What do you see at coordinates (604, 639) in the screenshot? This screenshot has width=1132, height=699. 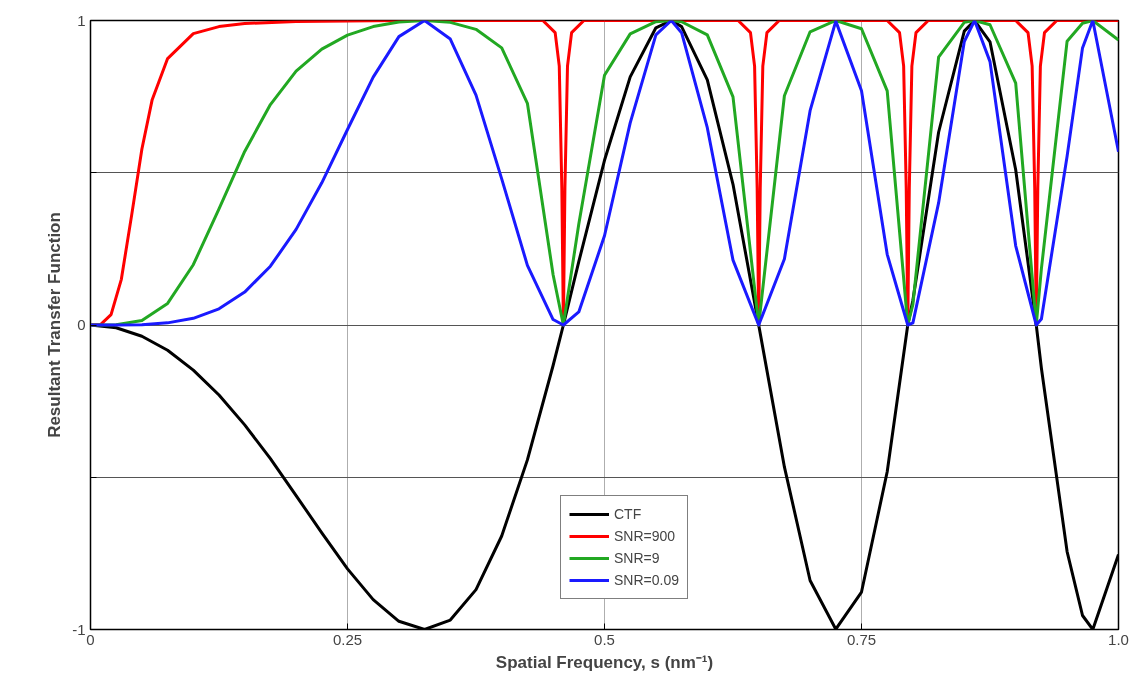 I see `x-tick-label: 0.5` at bounding box center [604, 639].